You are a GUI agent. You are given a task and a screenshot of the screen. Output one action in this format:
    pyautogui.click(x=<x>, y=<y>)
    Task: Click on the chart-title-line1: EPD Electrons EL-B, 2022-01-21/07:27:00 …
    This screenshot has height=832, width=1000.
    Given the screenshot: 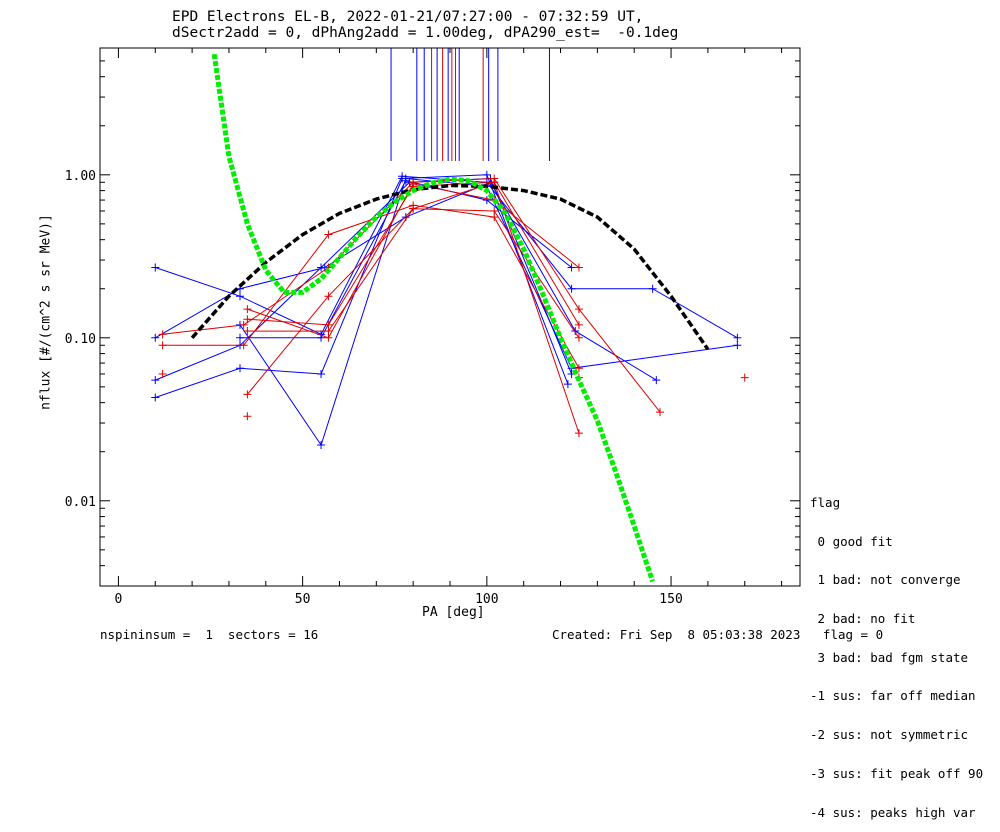 What is the action you would take?
    pyautogui.click(x=408, y=17)
    